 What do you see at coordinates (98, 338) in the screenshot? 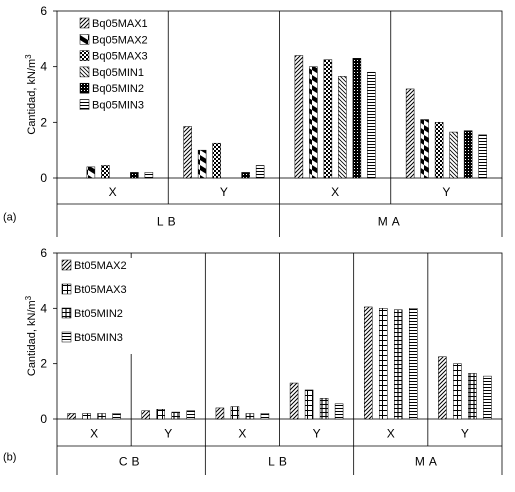
I see `legend-entry: Bt05MIN3` at bounding box center [98, 338].